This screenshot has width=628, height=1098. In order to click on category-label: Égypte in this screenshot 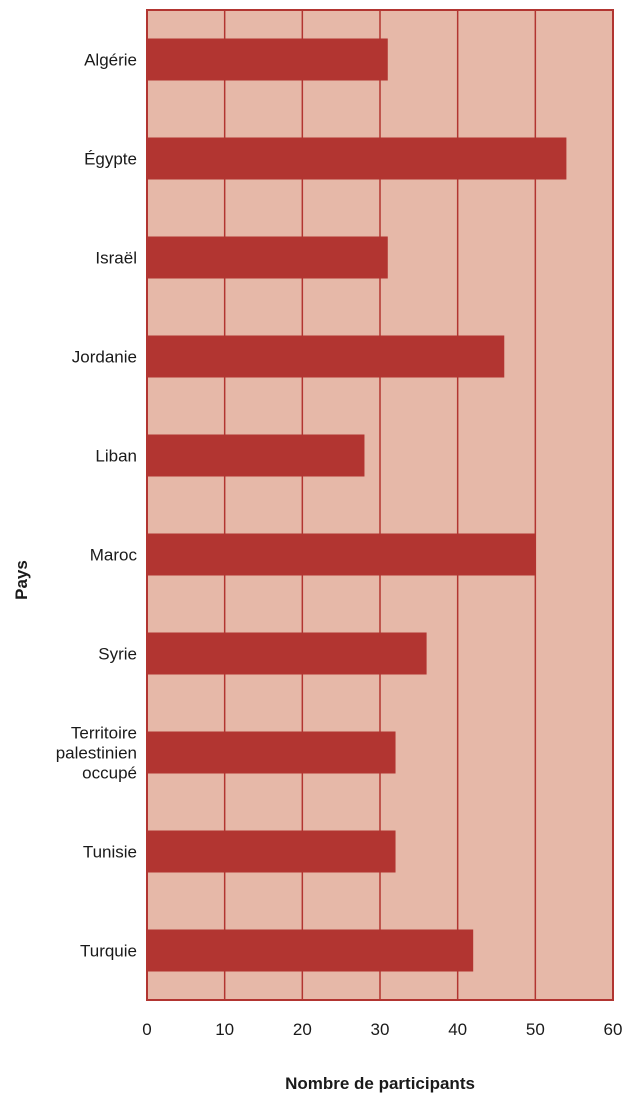, I will do `click(110, 159)`.